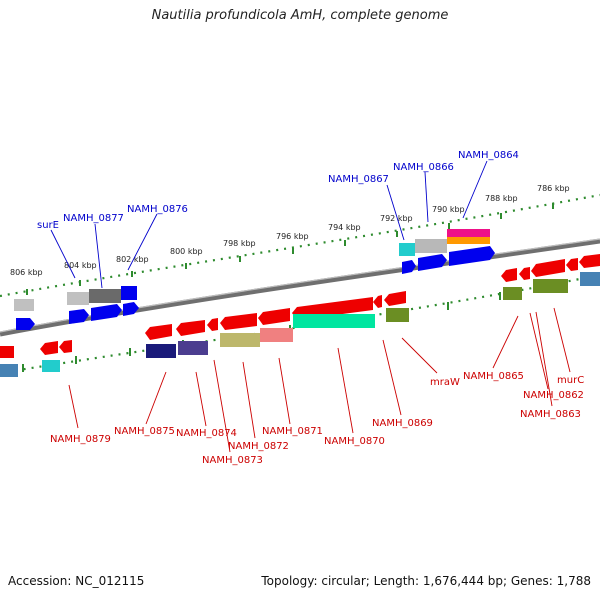 The height and width of the screenshot is (600, 600). I want to click on scale-label: 790 kbp, so click(448, 209).